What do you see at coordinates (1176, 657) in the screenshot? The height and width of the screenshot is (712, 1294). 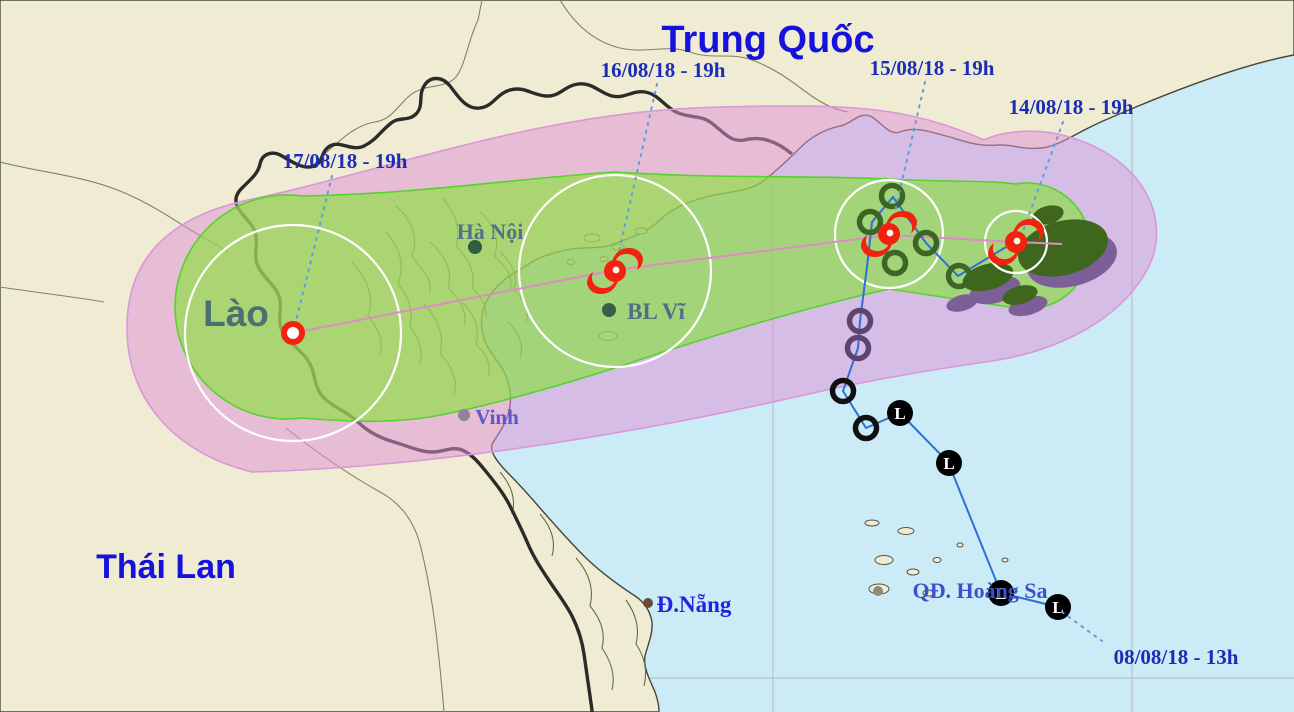 I see `label-date-08-08: 08/08/18 - 13h` at bounding box center [1176, 657].